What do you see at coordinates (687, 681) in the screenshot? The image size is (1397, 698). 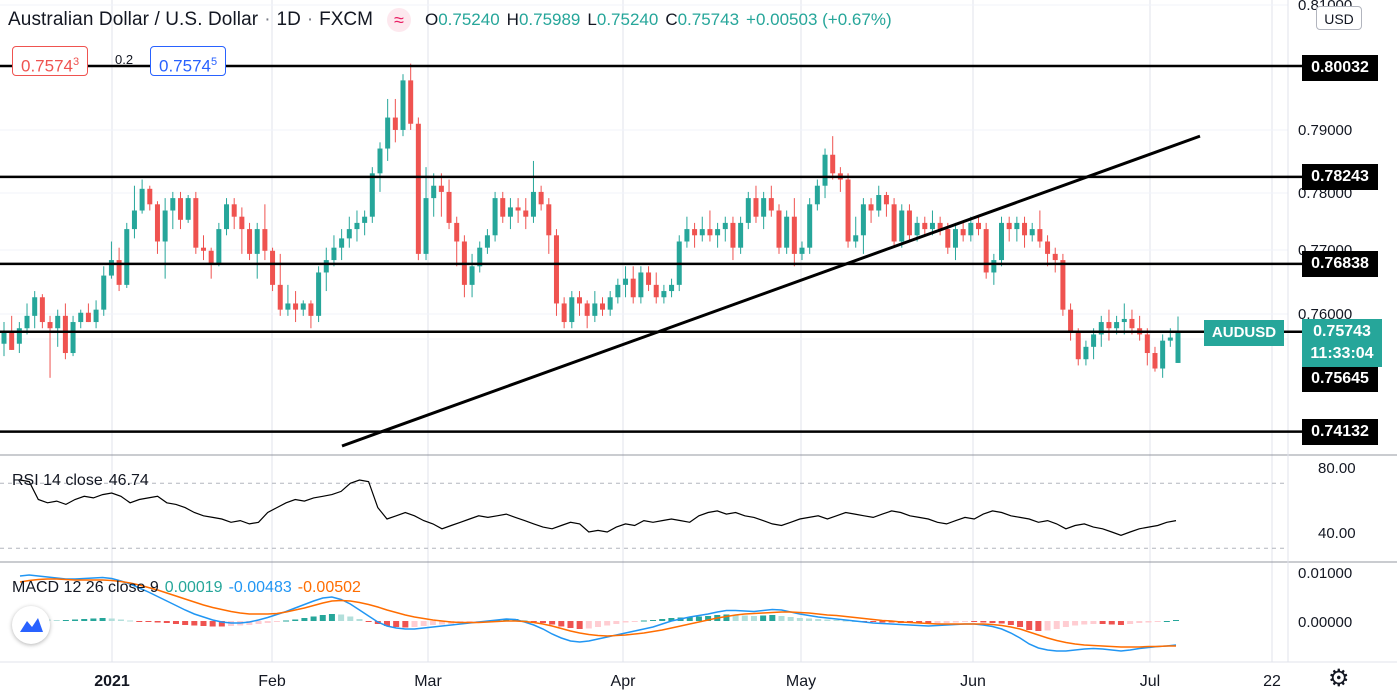 I see `time-axis: 2021 Feb Mar Apr May Jun Jul 22` at bounding box center [687, 681].